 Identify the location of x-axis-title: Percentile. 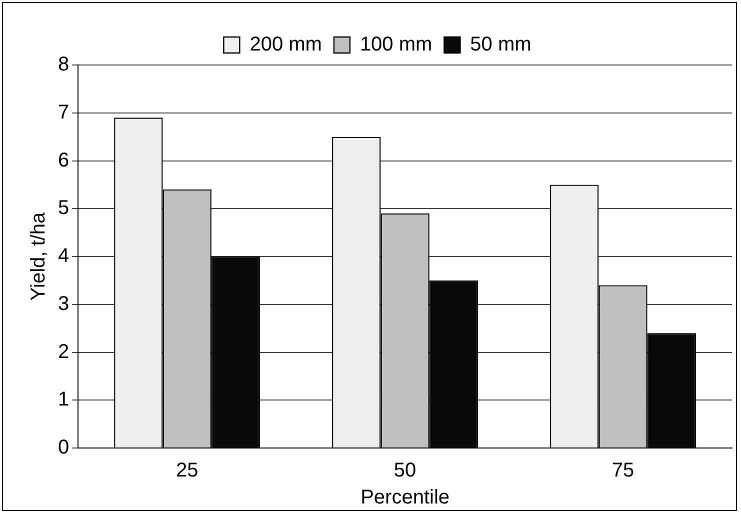
(405, 497).